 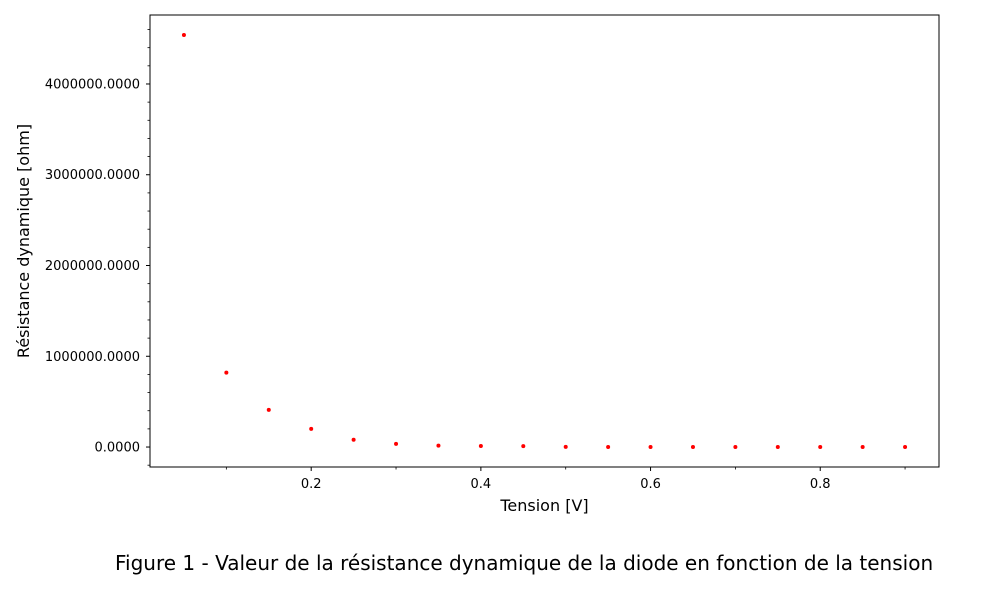 I want to click on y-tick-label: 1000000.0000, so click(x=92, y=357).